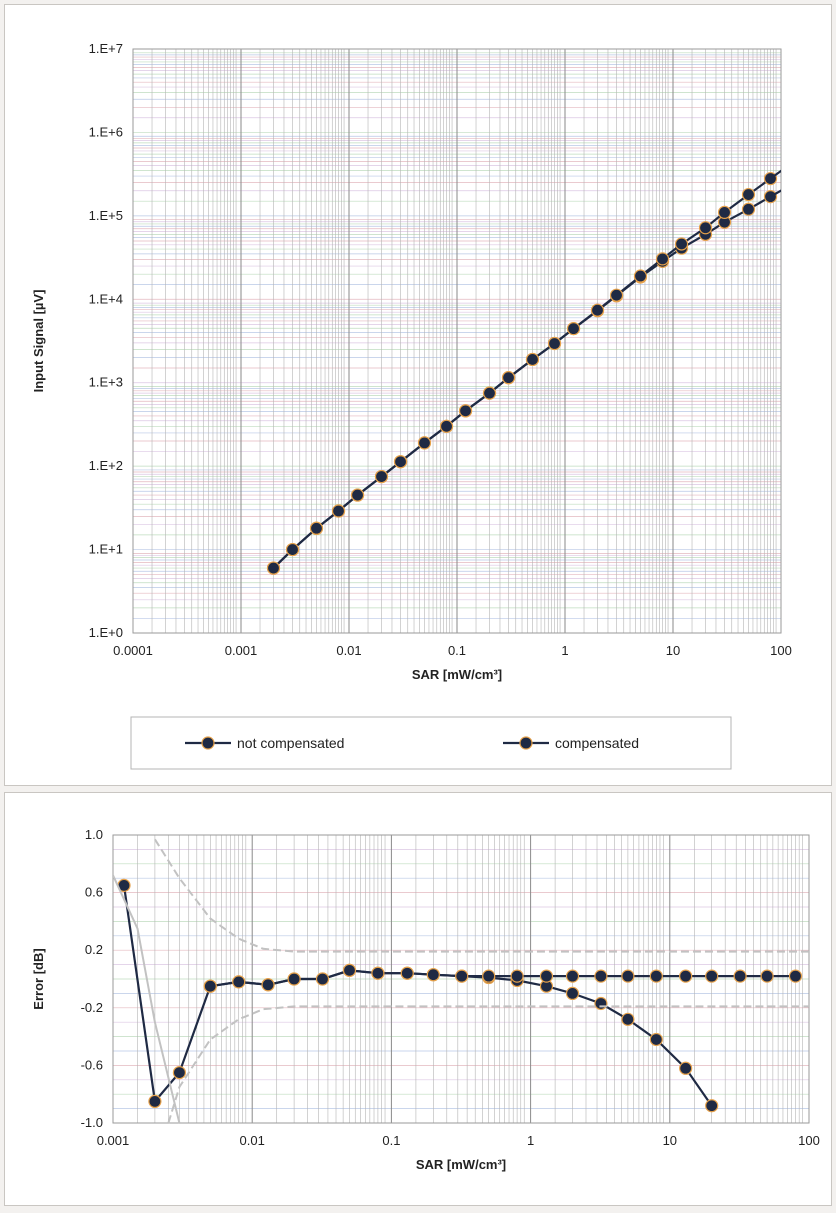  What do you see at coordinates (106, 632) in the screenshot?
I see `y-tick-label: 1.E+0` at bounding box center [106, 632].